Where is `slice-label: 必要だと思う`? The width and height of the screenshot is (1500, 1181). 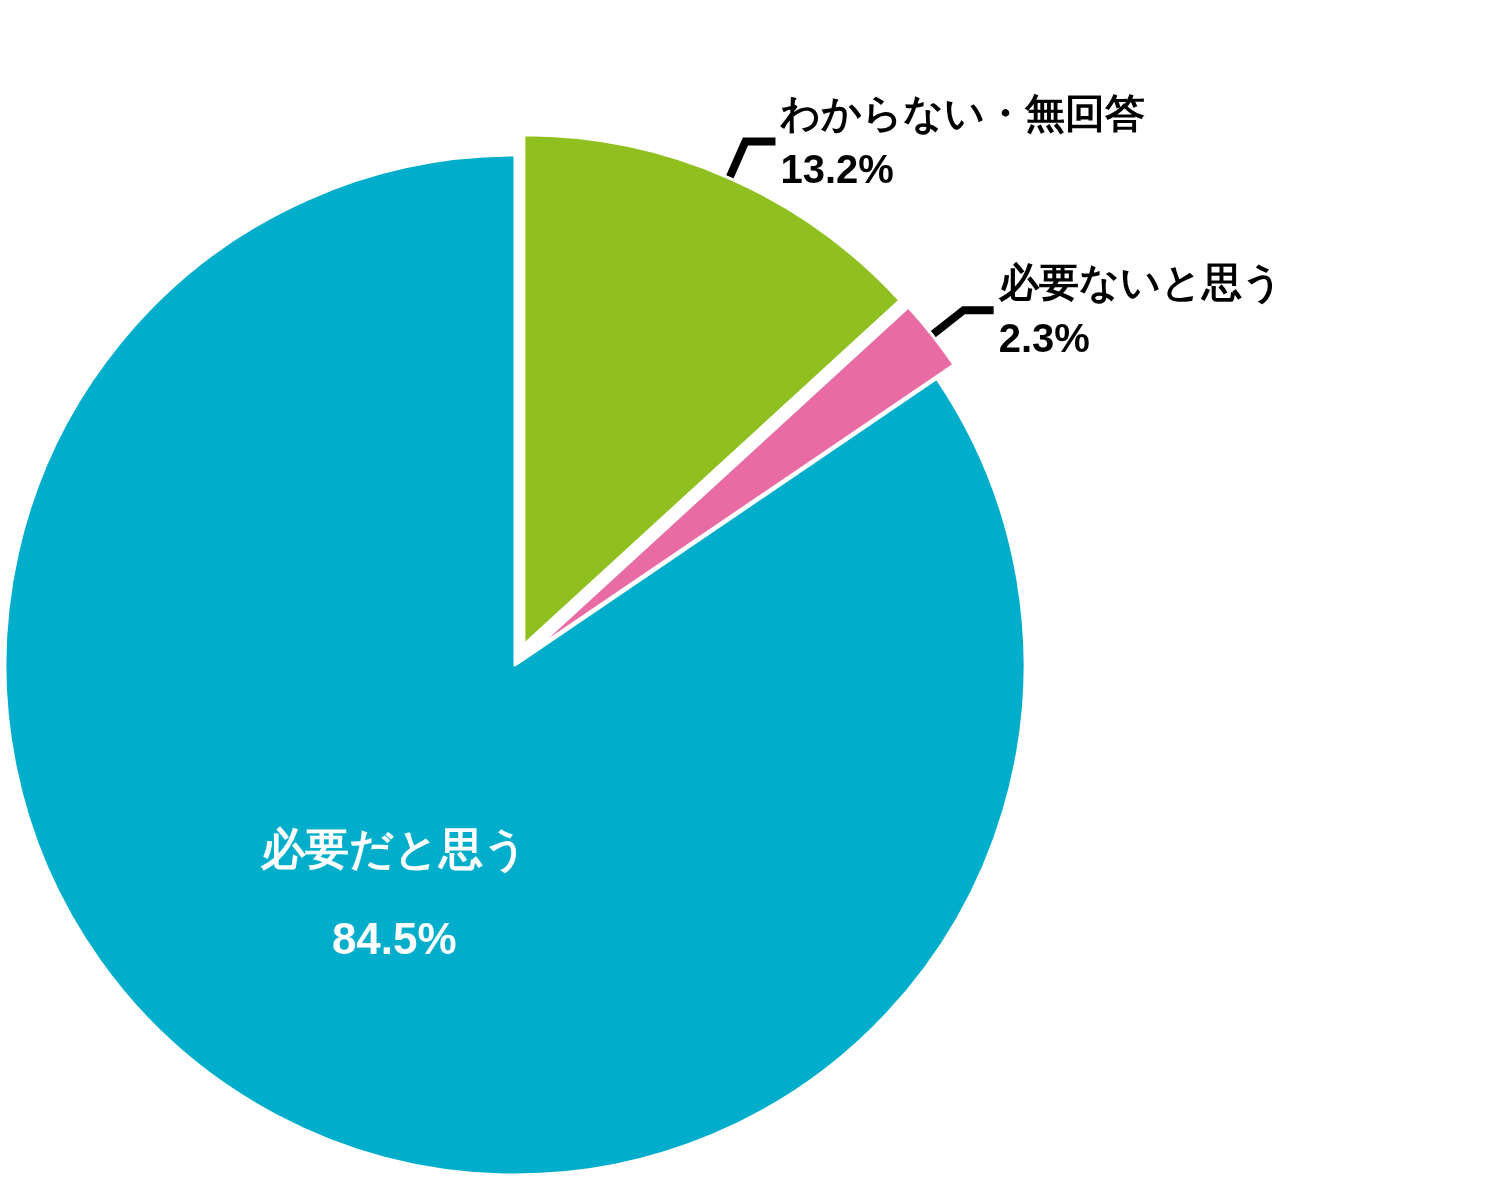 slice-label: 必要だと思う is located at coordinates (393, 848).